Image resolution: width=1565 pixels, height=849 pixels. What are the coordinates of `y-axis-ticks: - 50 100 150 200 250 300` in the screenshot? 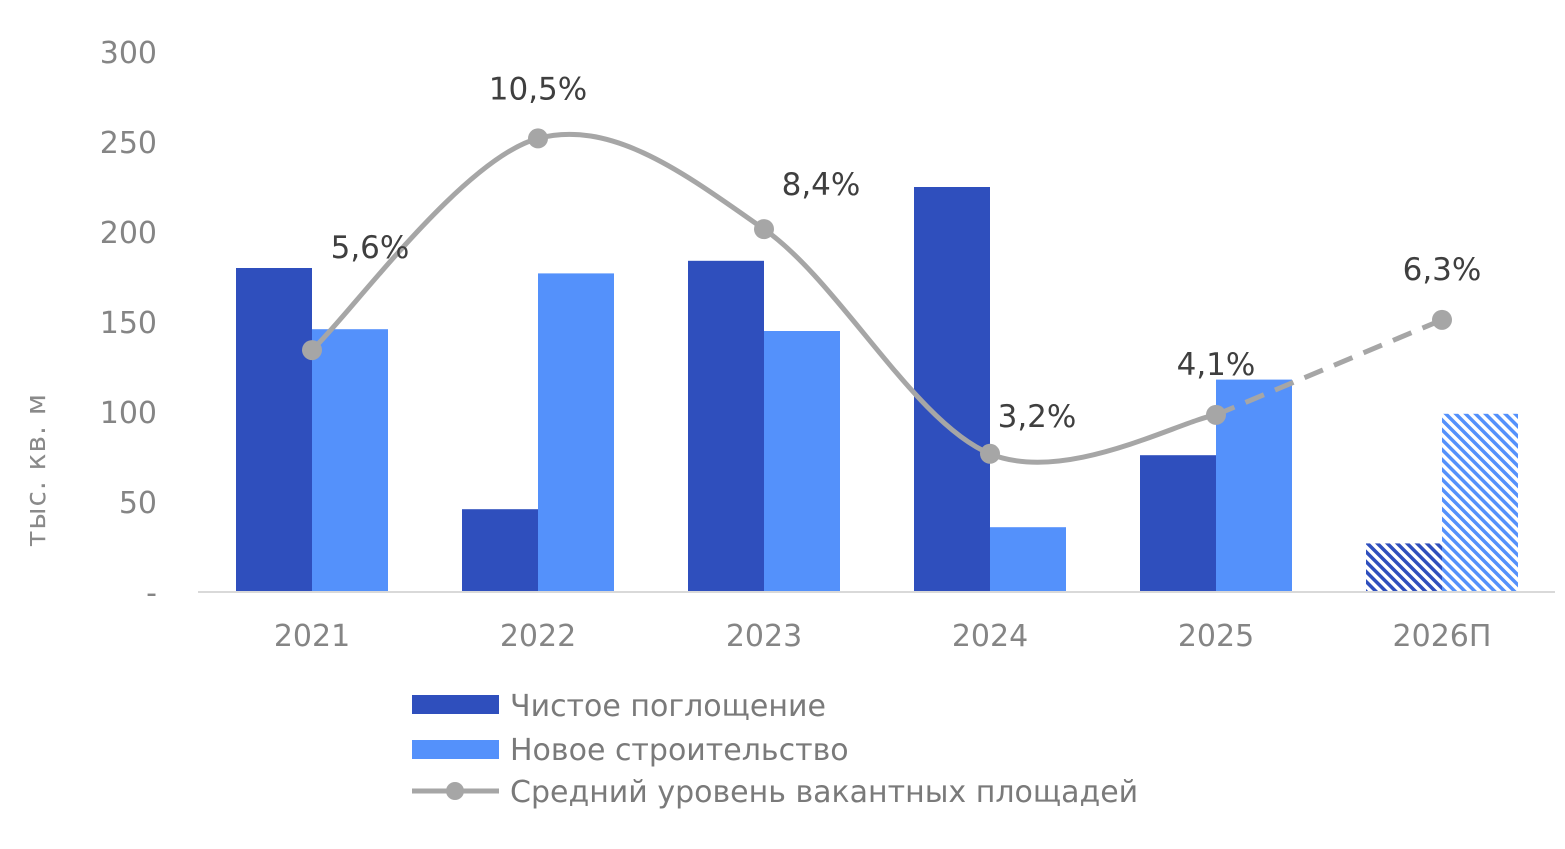 It's located at (128, 323).